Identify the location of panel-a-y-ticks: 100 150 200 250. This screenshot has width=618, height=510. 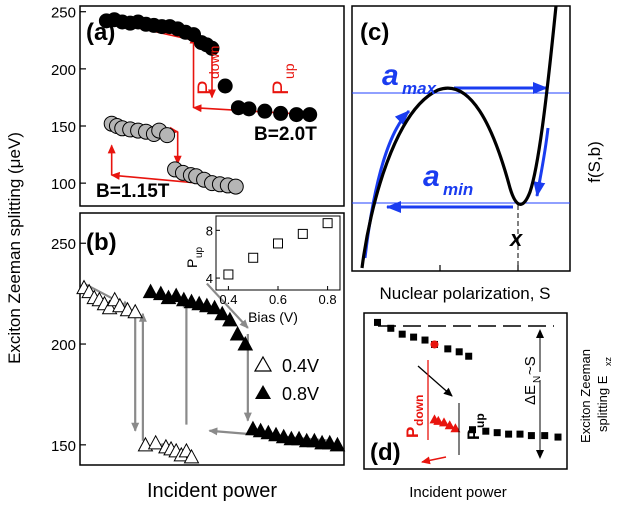
(68, 99).